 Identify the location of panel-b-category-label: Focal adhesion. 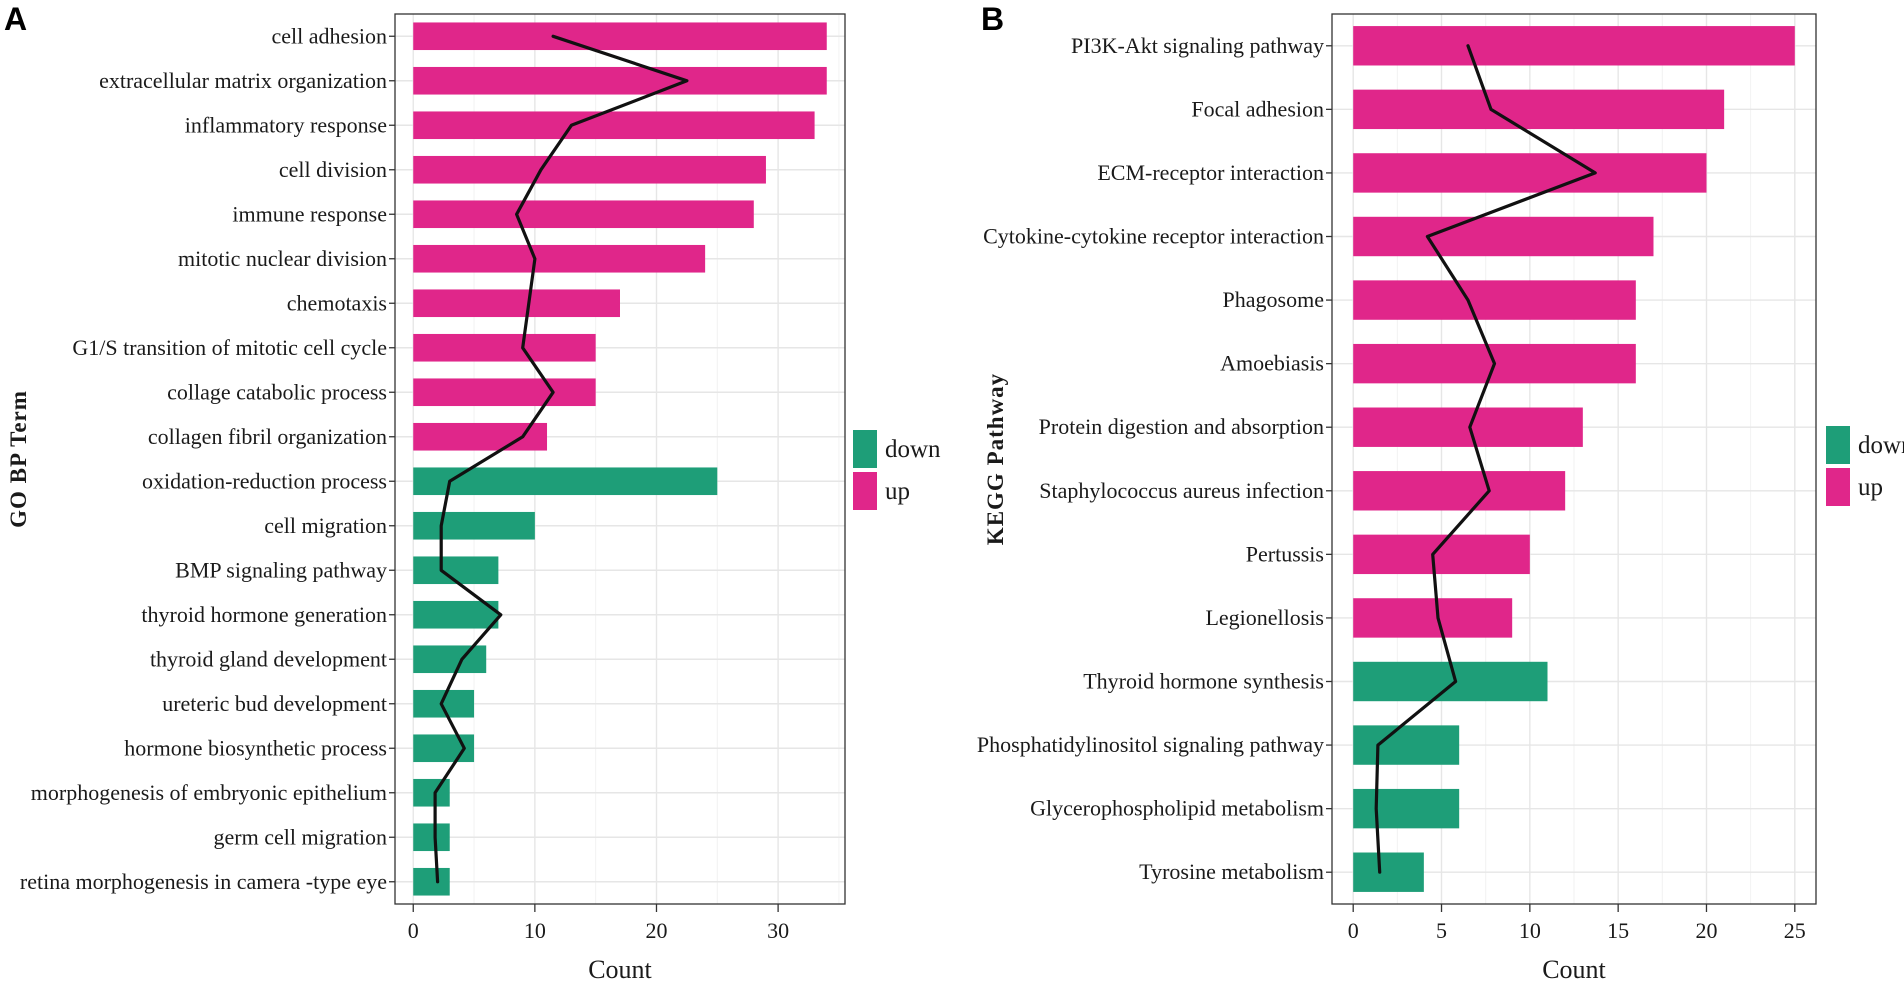
(1257, 108).